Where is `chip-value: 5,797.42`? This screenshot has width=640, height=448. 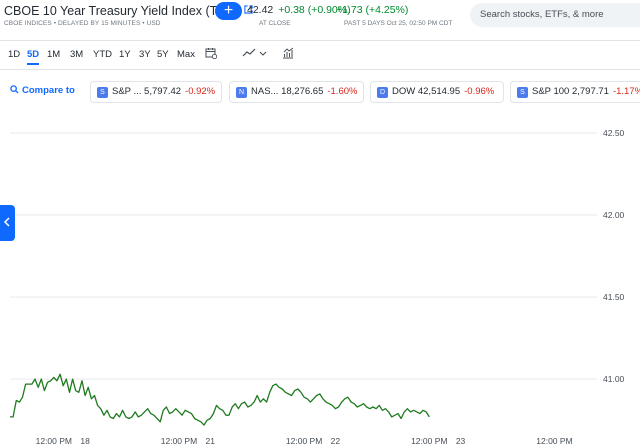
chip-value: 5,797.42 is located at coordinates (163, 91).